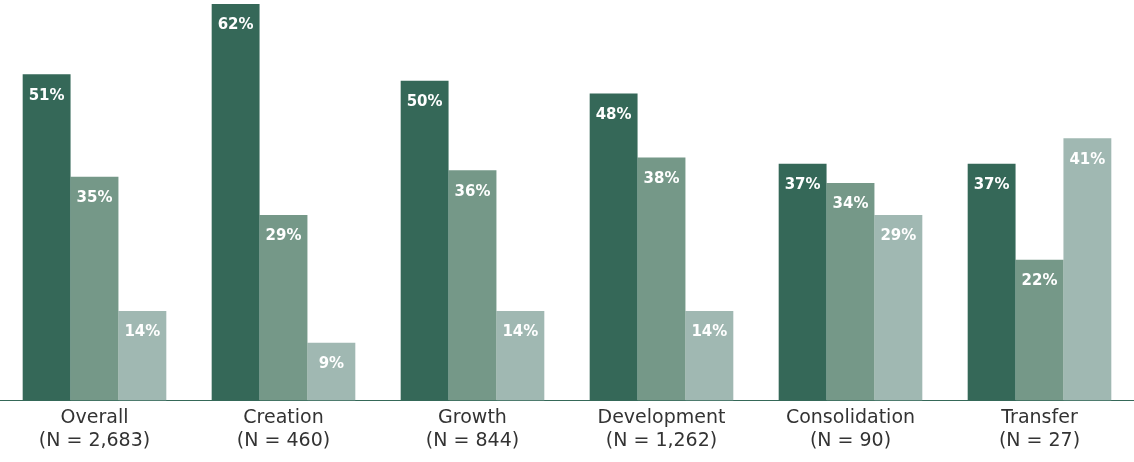 The height and width of the screenshot is (462, 1134). Describe the element at coordinates (472, 190) in the screenshot. I see `data-label: 36%` at that location.